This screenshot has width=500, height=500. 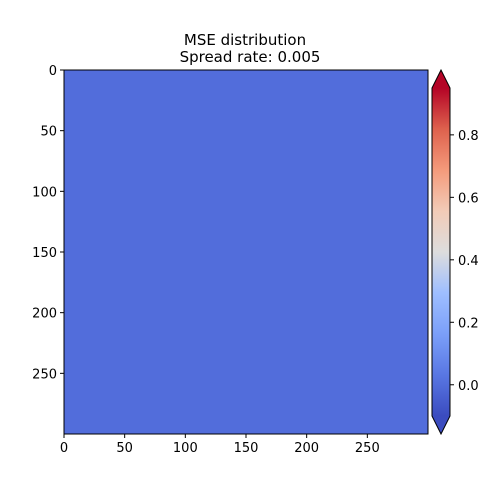 I want to click on colorbar-ticks: 0.0 0.2 0.4 0.6 0.8, so click(x=464, y=261).